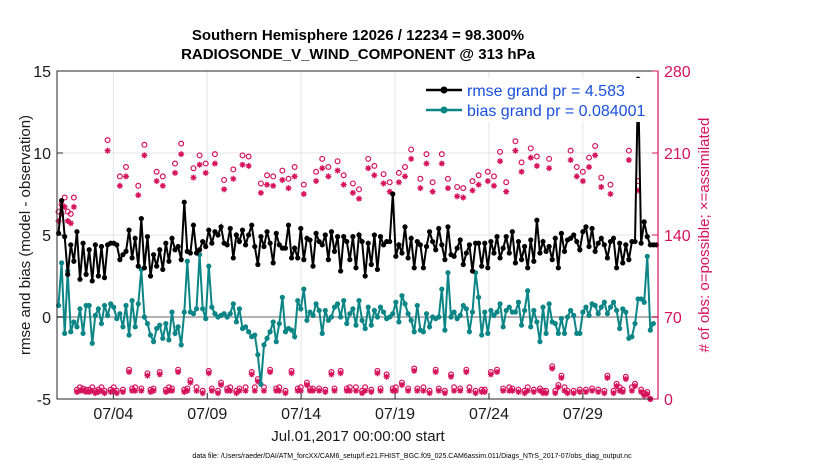  Describe the element at coordinates (46, 236) in the screenshot. I see `y-tick-label-left: 5` at that location.